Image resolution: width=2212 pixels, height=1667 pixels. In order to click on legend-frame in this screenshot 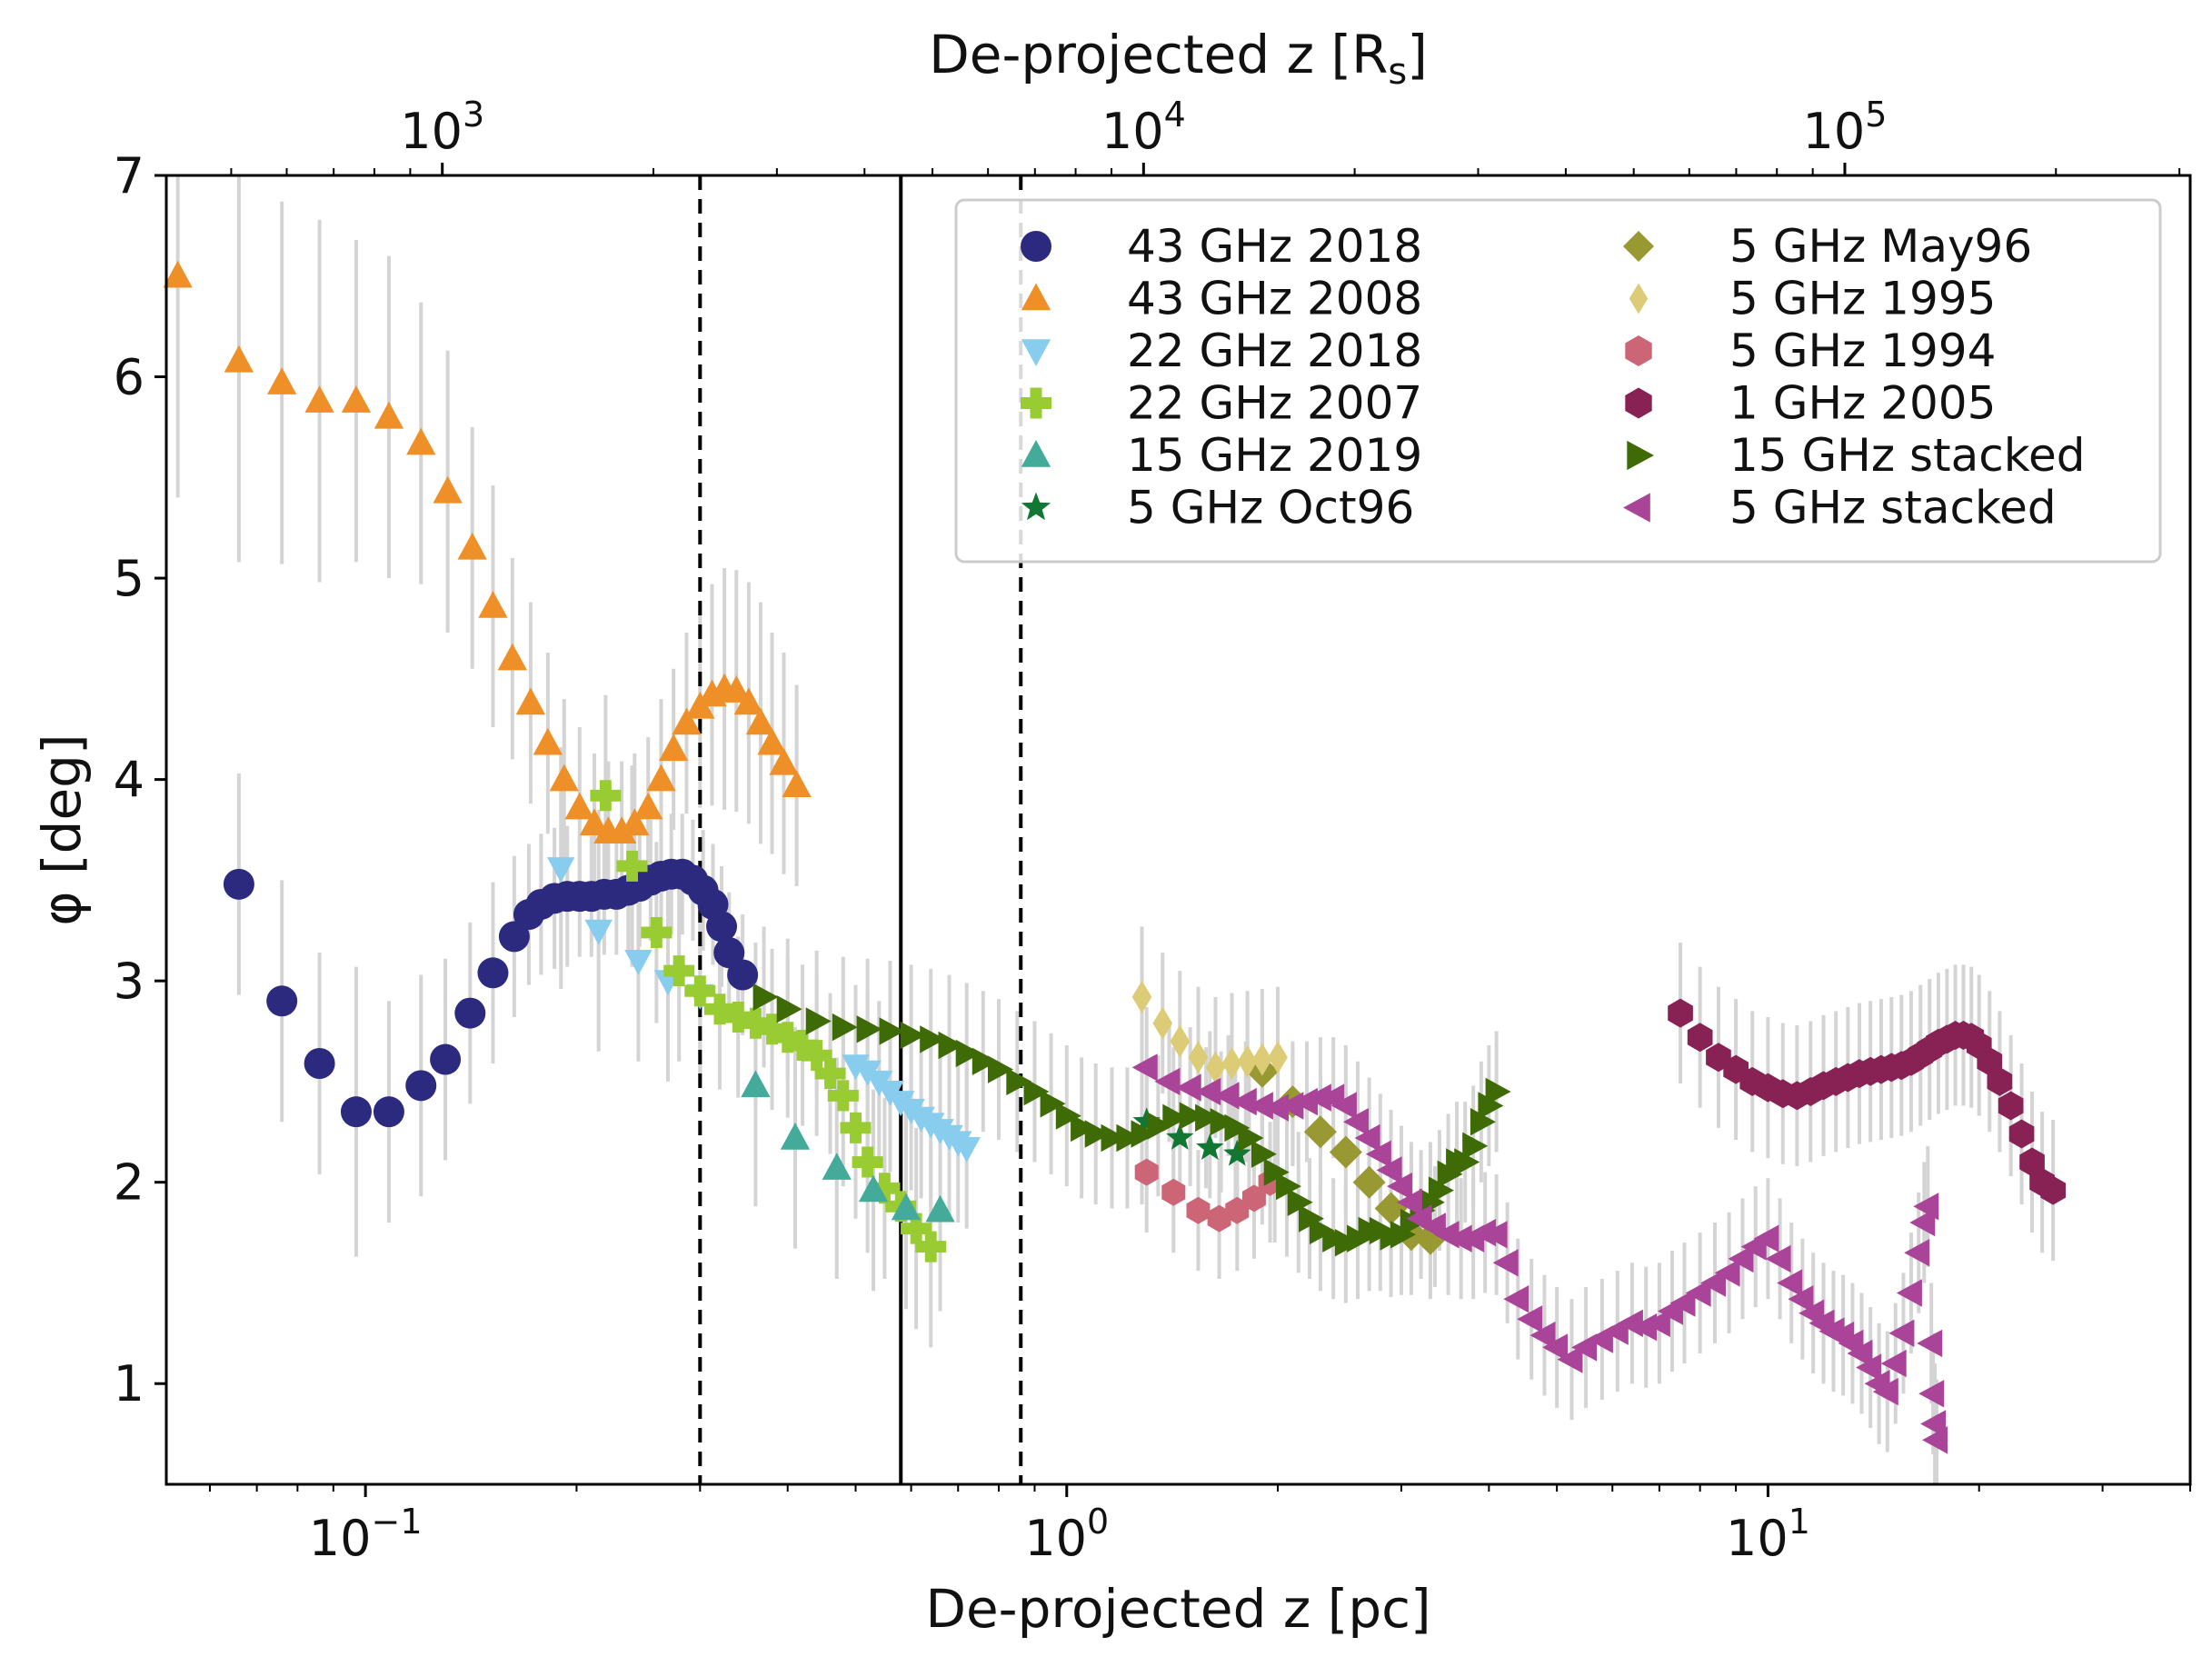, I will do `click(1558, 381)`.